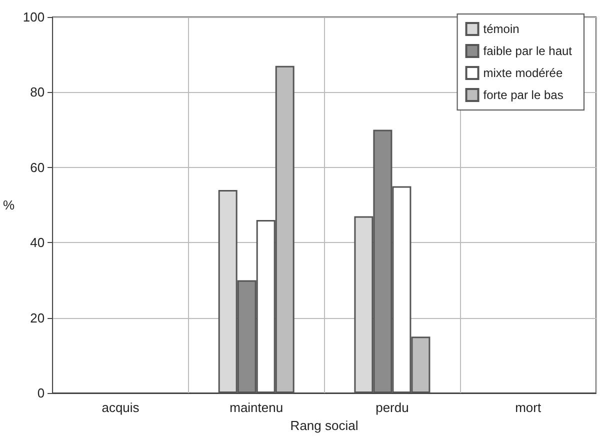 Image resolution: width=614 pixels, height=438 pixels. I want to click on legend-label: témoin, so click(501, 29).